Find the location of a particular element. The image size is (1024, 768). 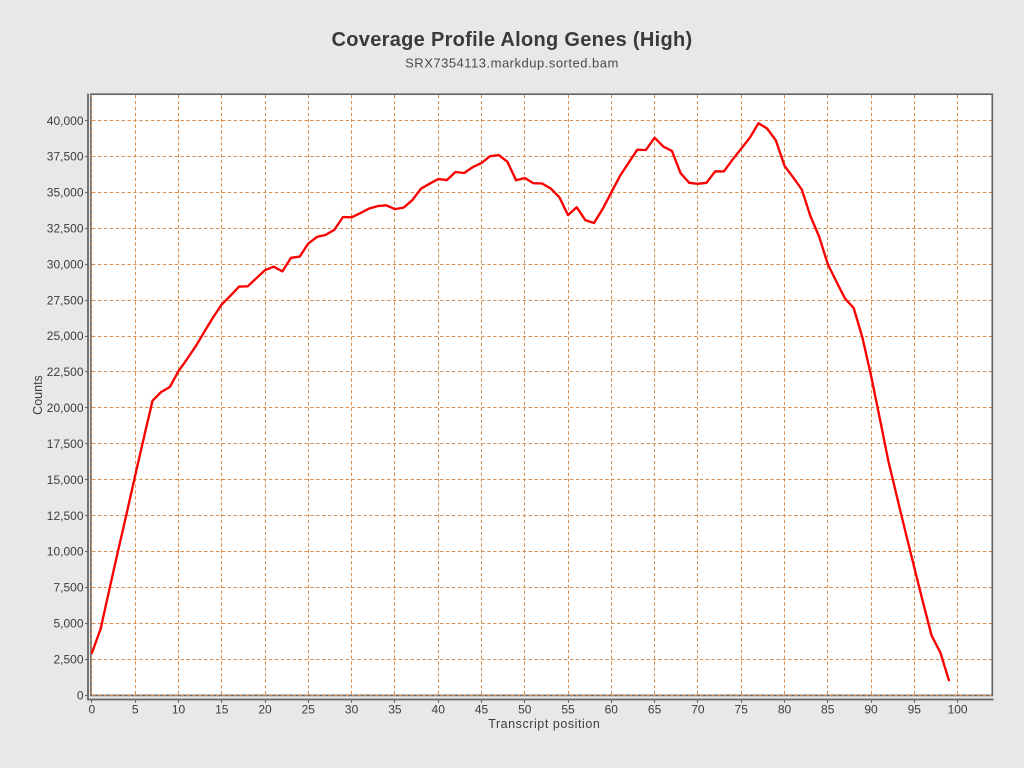

svg-text: 80 is located at coordinates (785, 709).